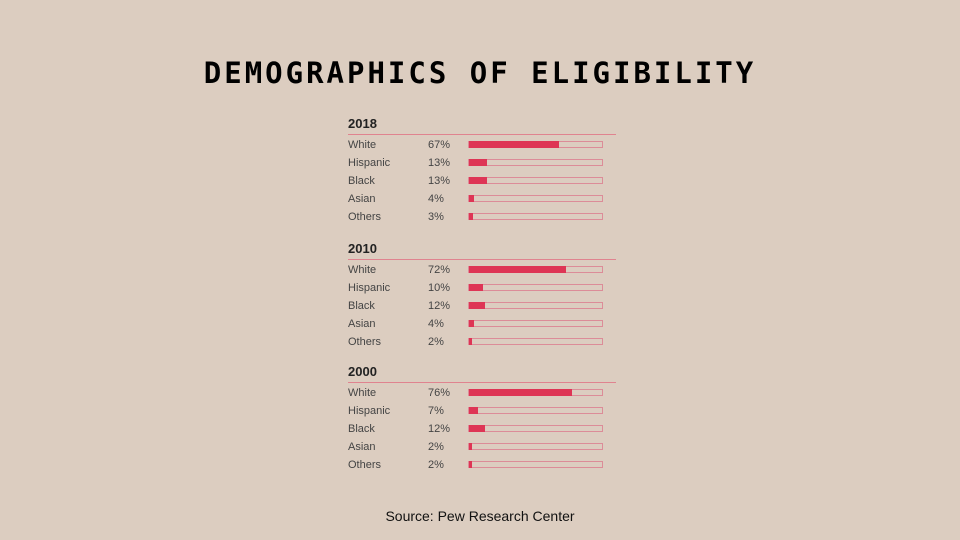 This screenshot has width=960, height=540. What do you see at coordinates (520, 392) in the screenshot?
I see `bar-2000-white` at bounding box center [520, 392].